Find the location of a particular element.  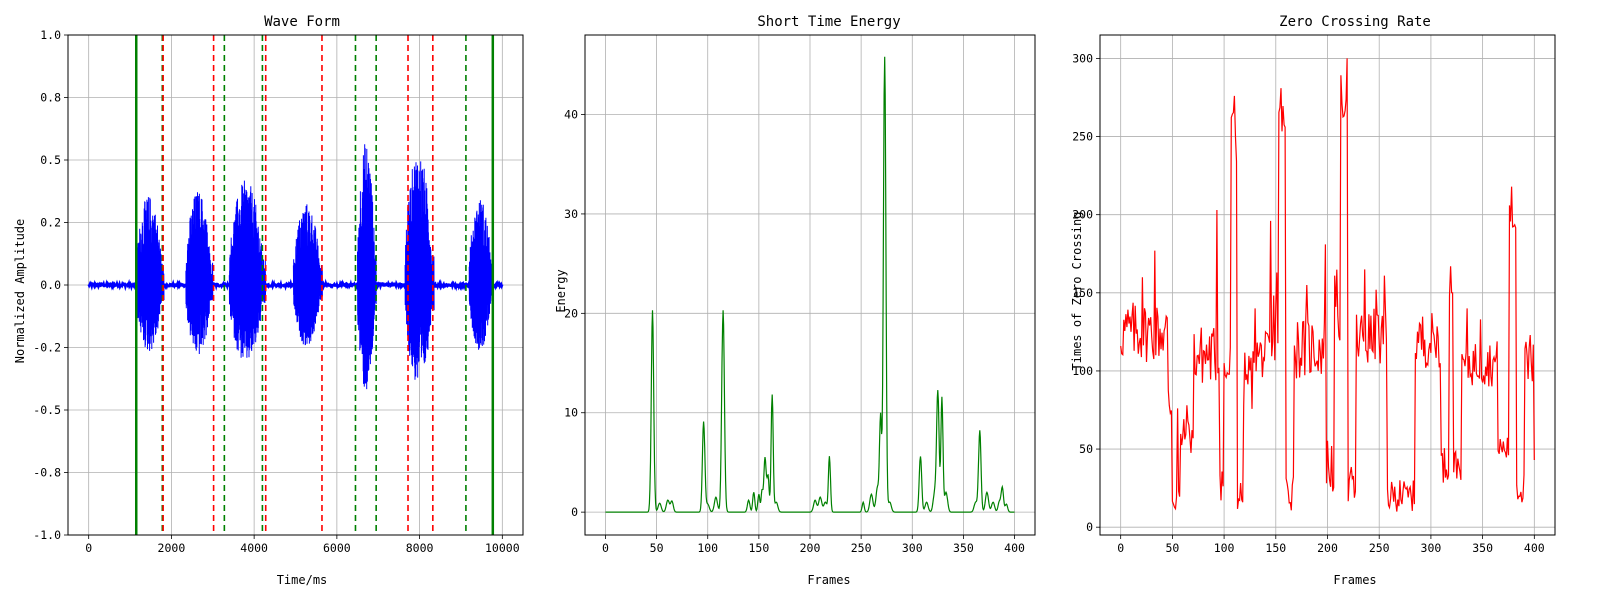

zcr-xlabel: Frames is located at coordinates (1354, 580).